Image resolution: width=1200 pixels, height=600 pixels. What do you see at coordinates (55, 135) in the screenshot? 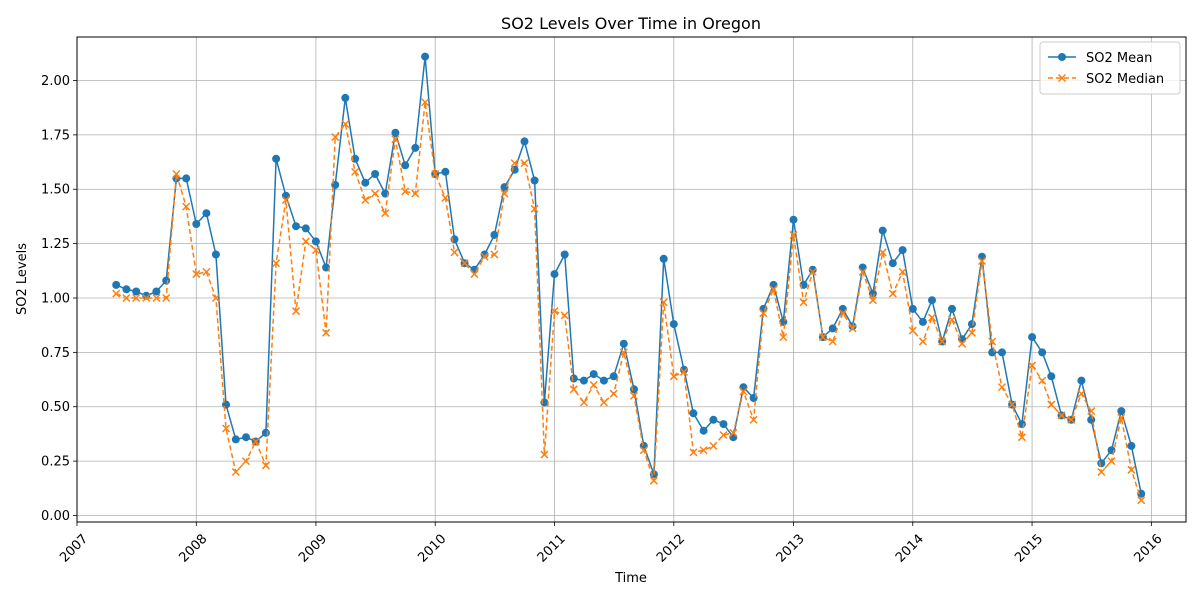
I see `y-tick-label: 1.75` at bounding box center [55, 135].